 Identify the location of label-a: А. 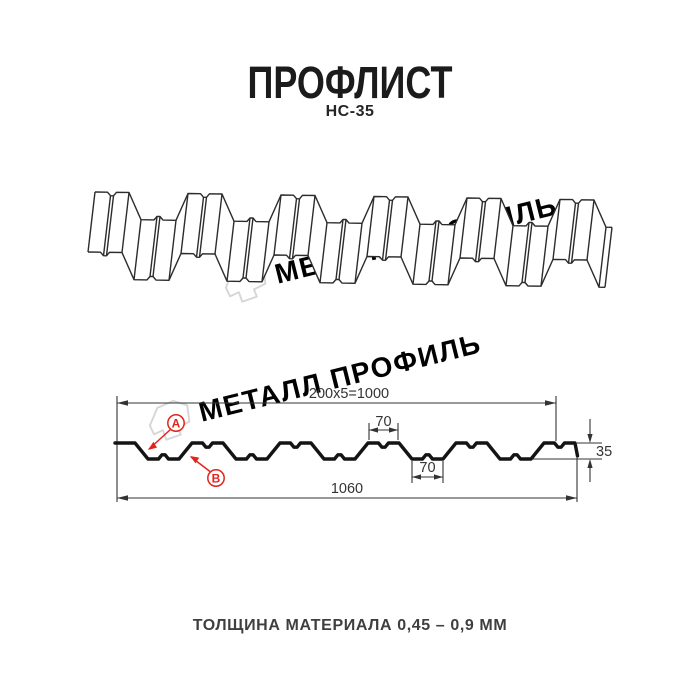
(176, 423).